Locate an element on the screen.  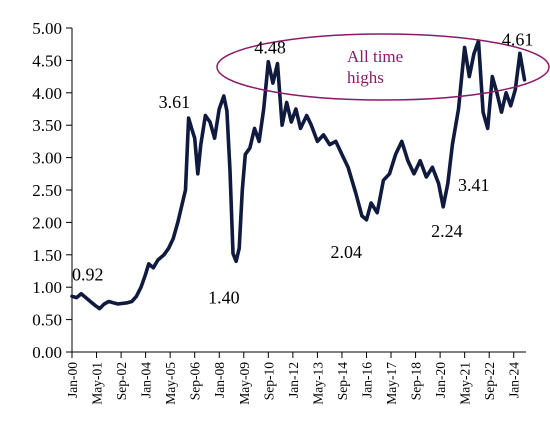
x-tick-label: Jan-04 is located at coordinates (146, 380).